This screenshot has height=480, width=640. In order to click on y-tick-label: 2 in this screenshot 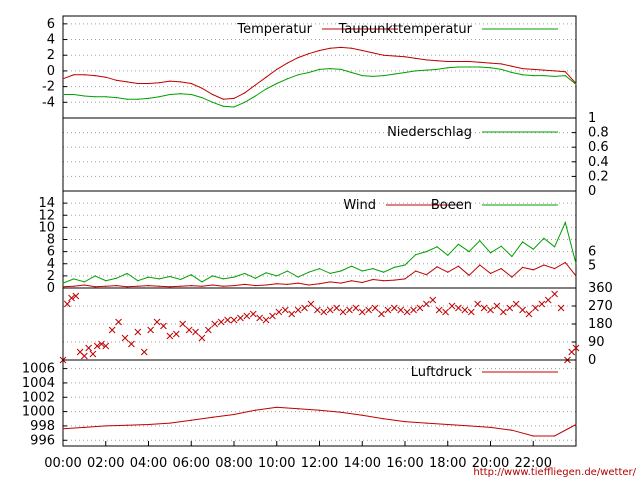, I will do `click(51, 55)`.